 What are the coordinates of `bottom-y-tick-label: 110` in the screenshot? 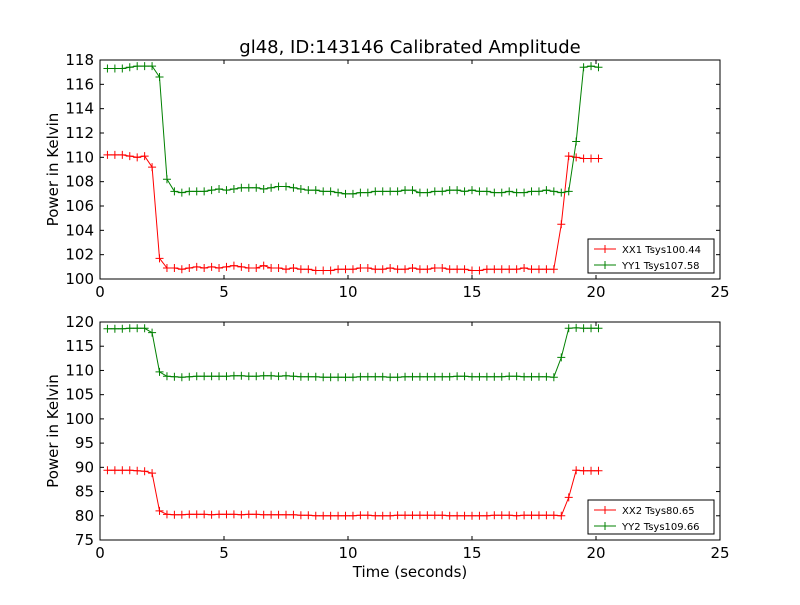 It's located at (79, 370).